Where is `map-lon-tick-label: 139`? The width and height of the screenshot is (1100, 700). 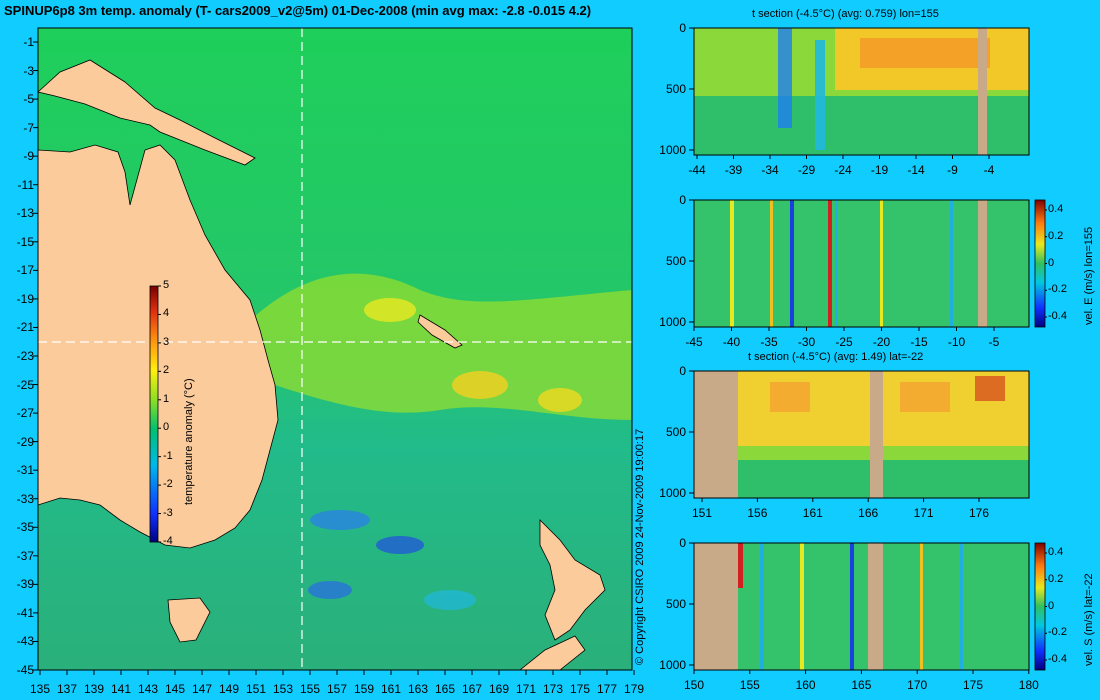
map-lon-tick-label: 139 is located at coordinates (94, 689).